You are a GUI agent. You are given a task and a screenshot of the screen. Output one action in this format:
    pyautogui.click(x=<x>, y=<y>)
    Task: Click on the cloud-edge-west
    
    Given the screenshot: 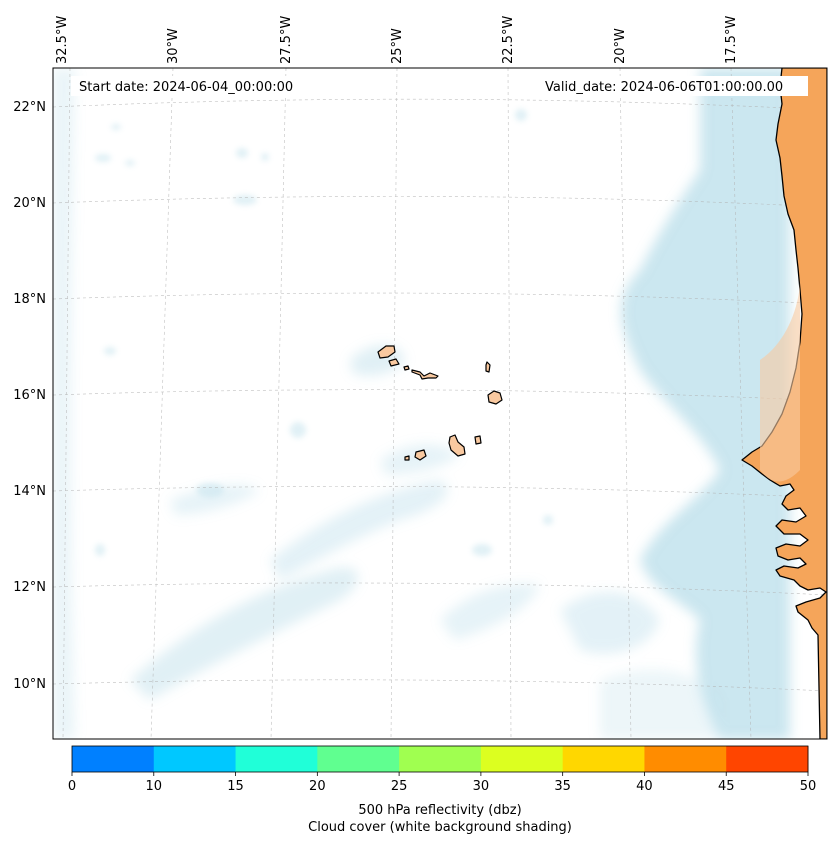 What is the action you would take?
    pyautogui.click(x=64, y=403)
    